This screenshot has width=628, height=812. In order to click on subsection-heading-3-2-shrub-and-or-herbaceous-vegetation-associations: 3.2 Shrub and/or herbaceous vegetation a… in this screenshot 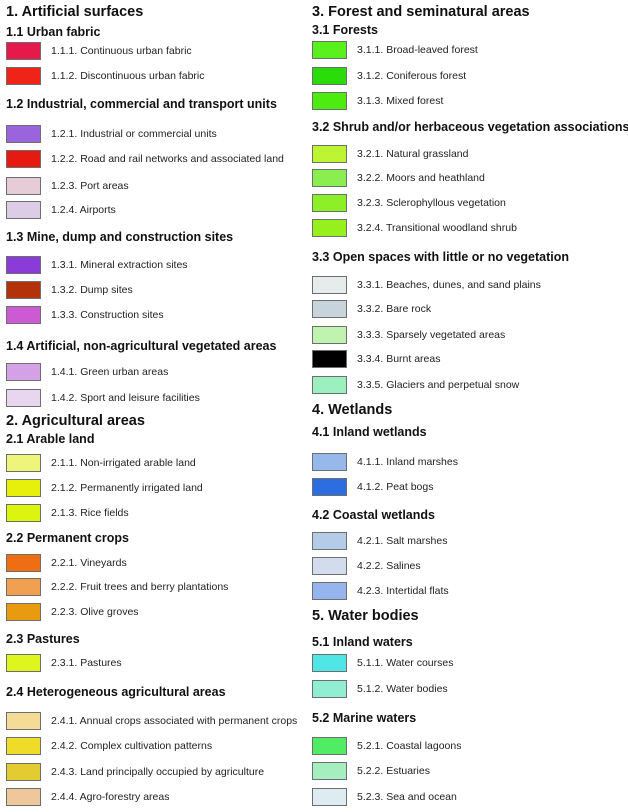, I will do `click(470, 127)`.